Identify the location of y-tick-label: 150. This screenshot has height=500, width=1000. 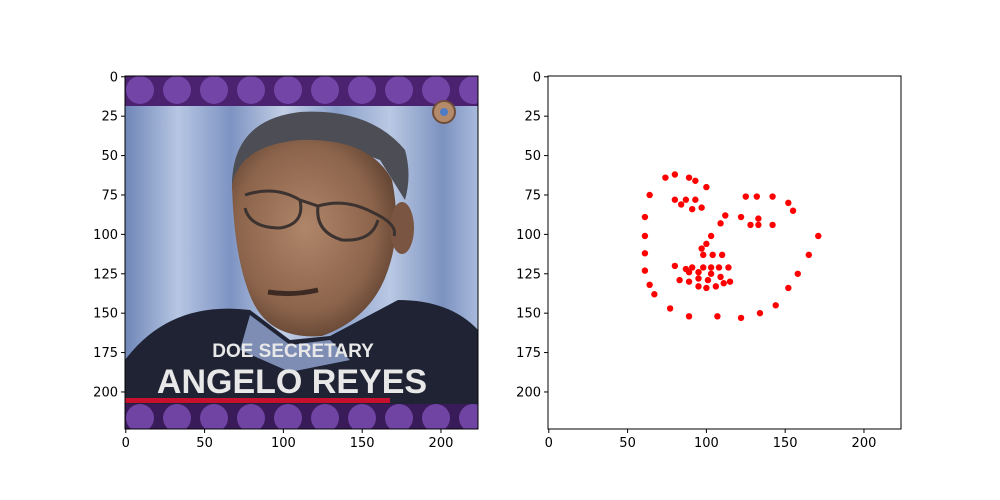
(528, 314).